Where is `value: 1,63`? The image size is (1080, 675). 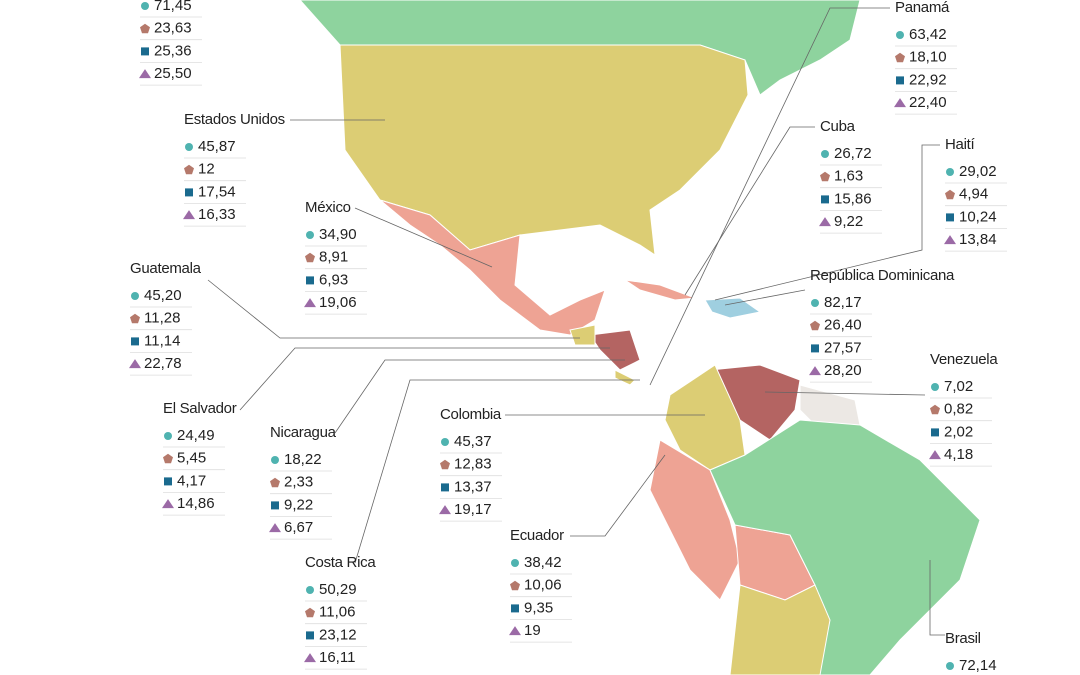 value: 1,63 is located at coordinates (848, 176).